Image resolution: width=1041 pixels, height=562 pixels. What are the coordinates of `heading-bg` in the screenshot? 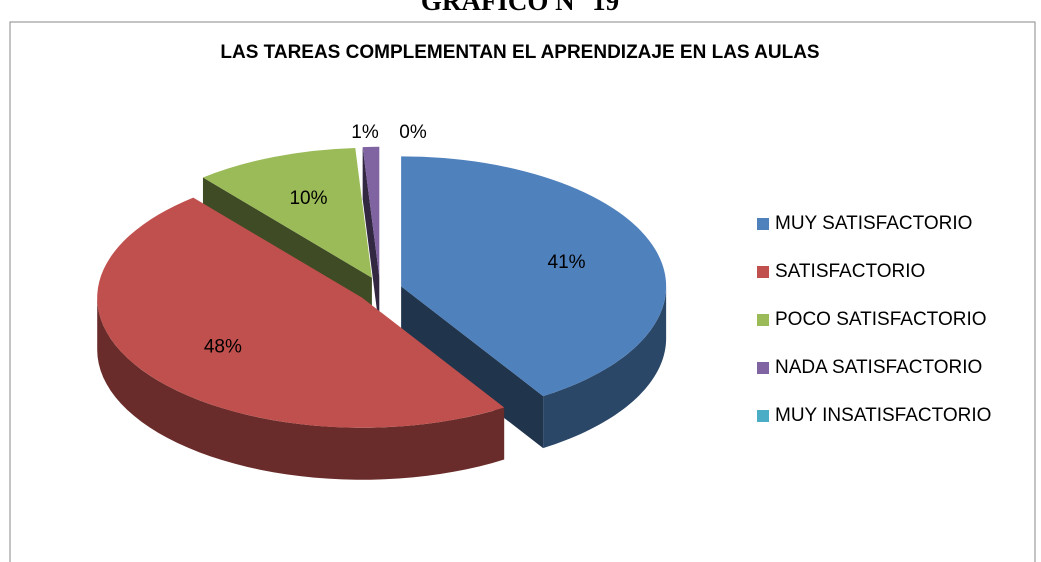 It's located at (520, 10).